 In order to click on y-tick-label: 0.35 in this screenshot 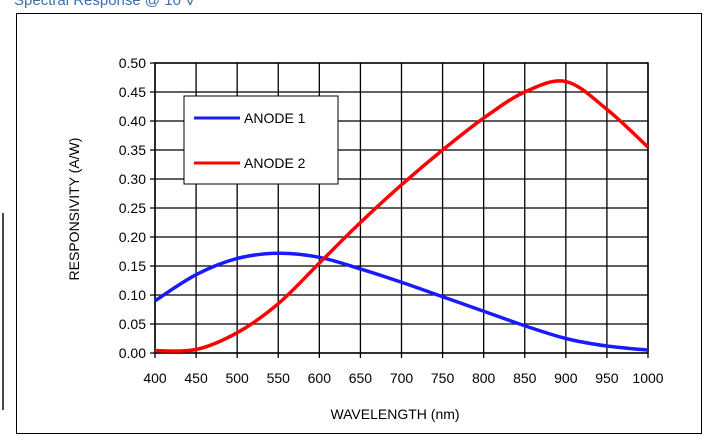, I will do `click(132, 150)`.